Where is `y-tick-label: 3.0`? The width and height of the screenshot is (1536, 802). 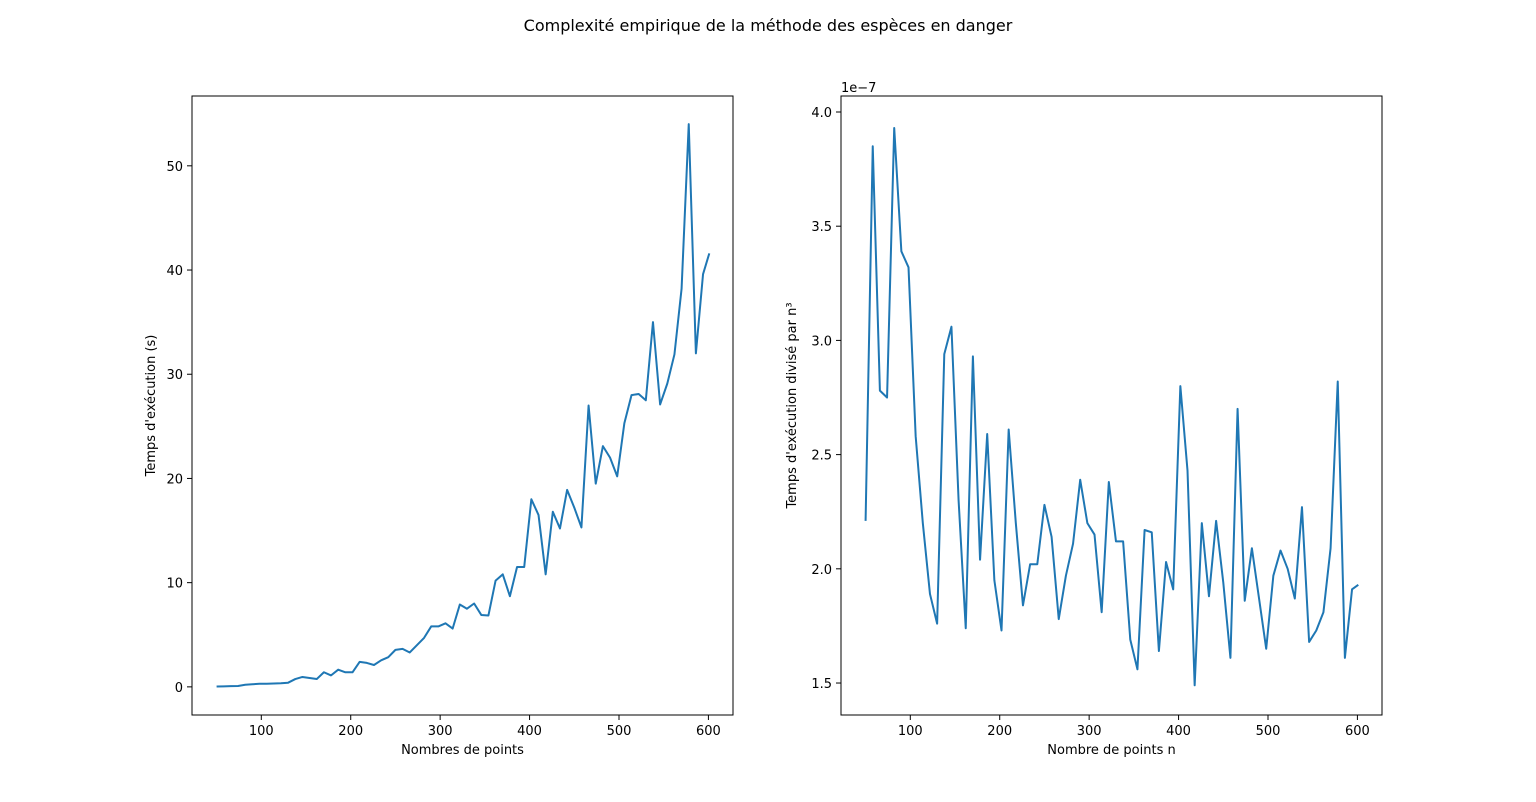
y-tick-label: 3.0 is located at coordinates (821, 341).